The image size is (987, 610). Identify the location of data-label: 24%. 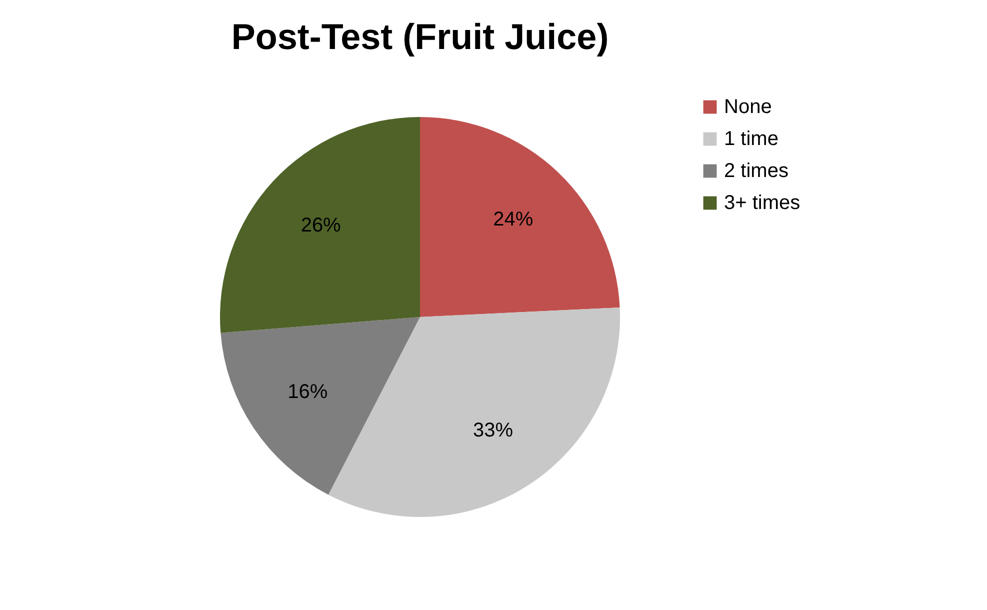
(513, 219).